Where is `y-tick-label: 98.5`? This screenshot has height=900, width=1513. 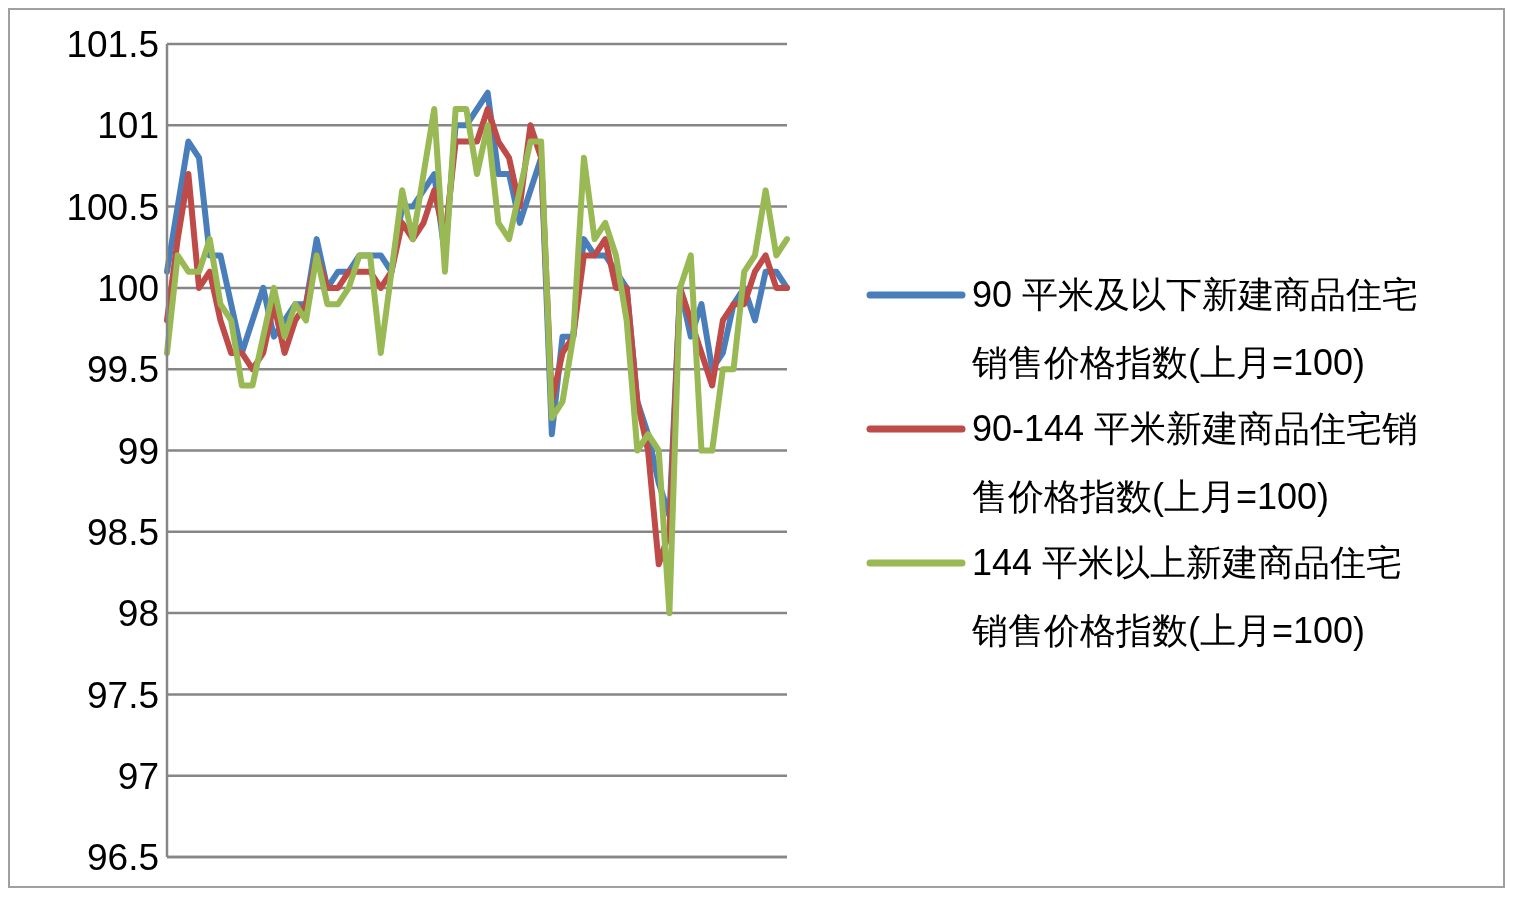
y-tick-label: 98.5 is located at coordinates (122, 532).